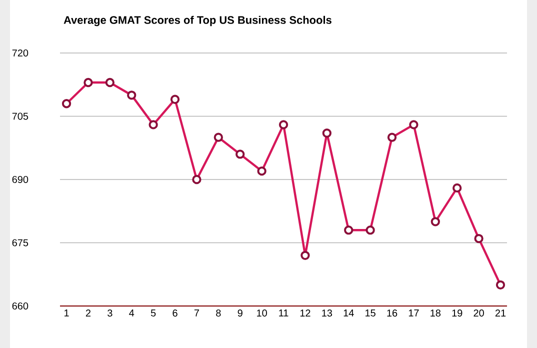  Describe the element at coordinates (20, 306) in the screenshot. I see `y-tick-label: 660` at that location.